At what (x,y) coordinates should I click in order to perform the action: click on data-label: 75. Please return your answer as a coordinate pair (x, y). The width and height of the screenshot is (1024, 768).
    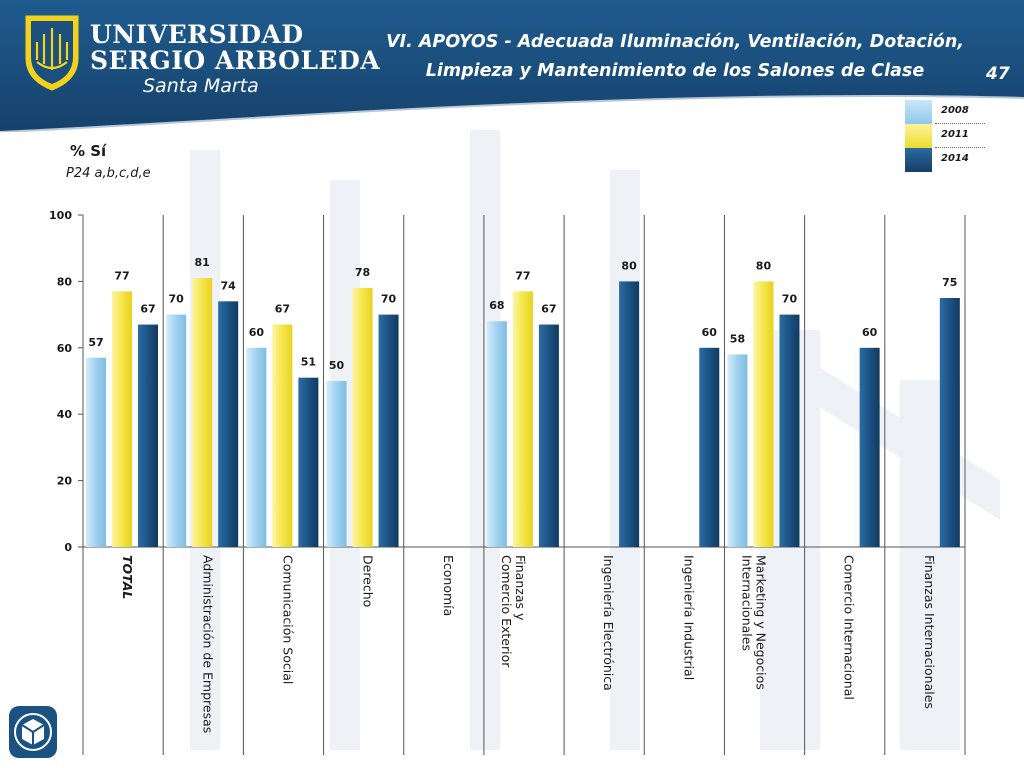
    Looking at the image, I should click on (949, 282).